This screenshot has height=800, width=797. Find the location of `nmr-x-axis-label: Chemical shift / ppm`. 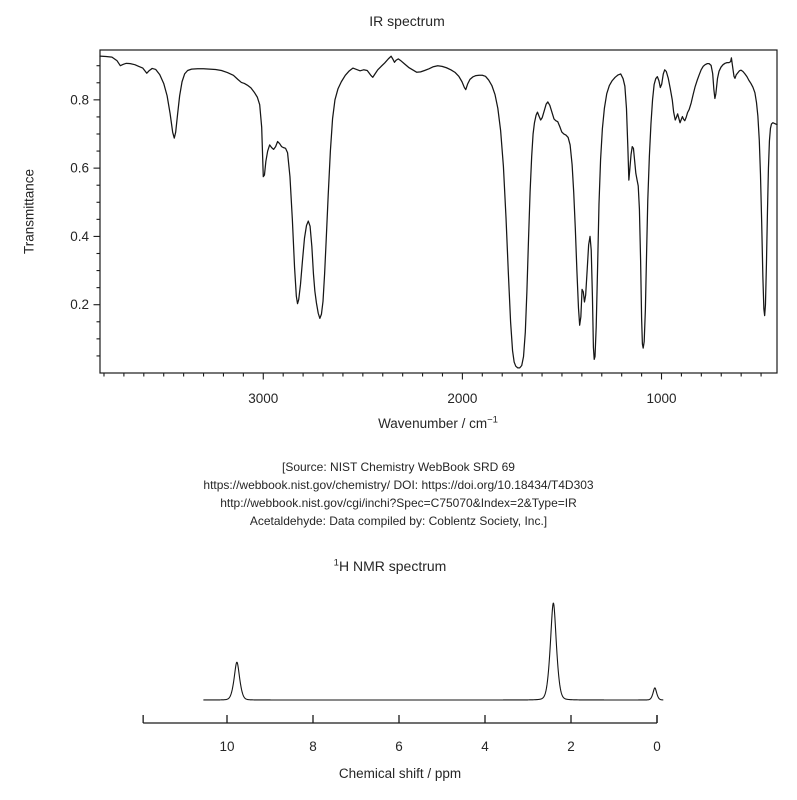

nmr-x-axis-label: Chemical shift / ppm is located at coordinates (400, 773).